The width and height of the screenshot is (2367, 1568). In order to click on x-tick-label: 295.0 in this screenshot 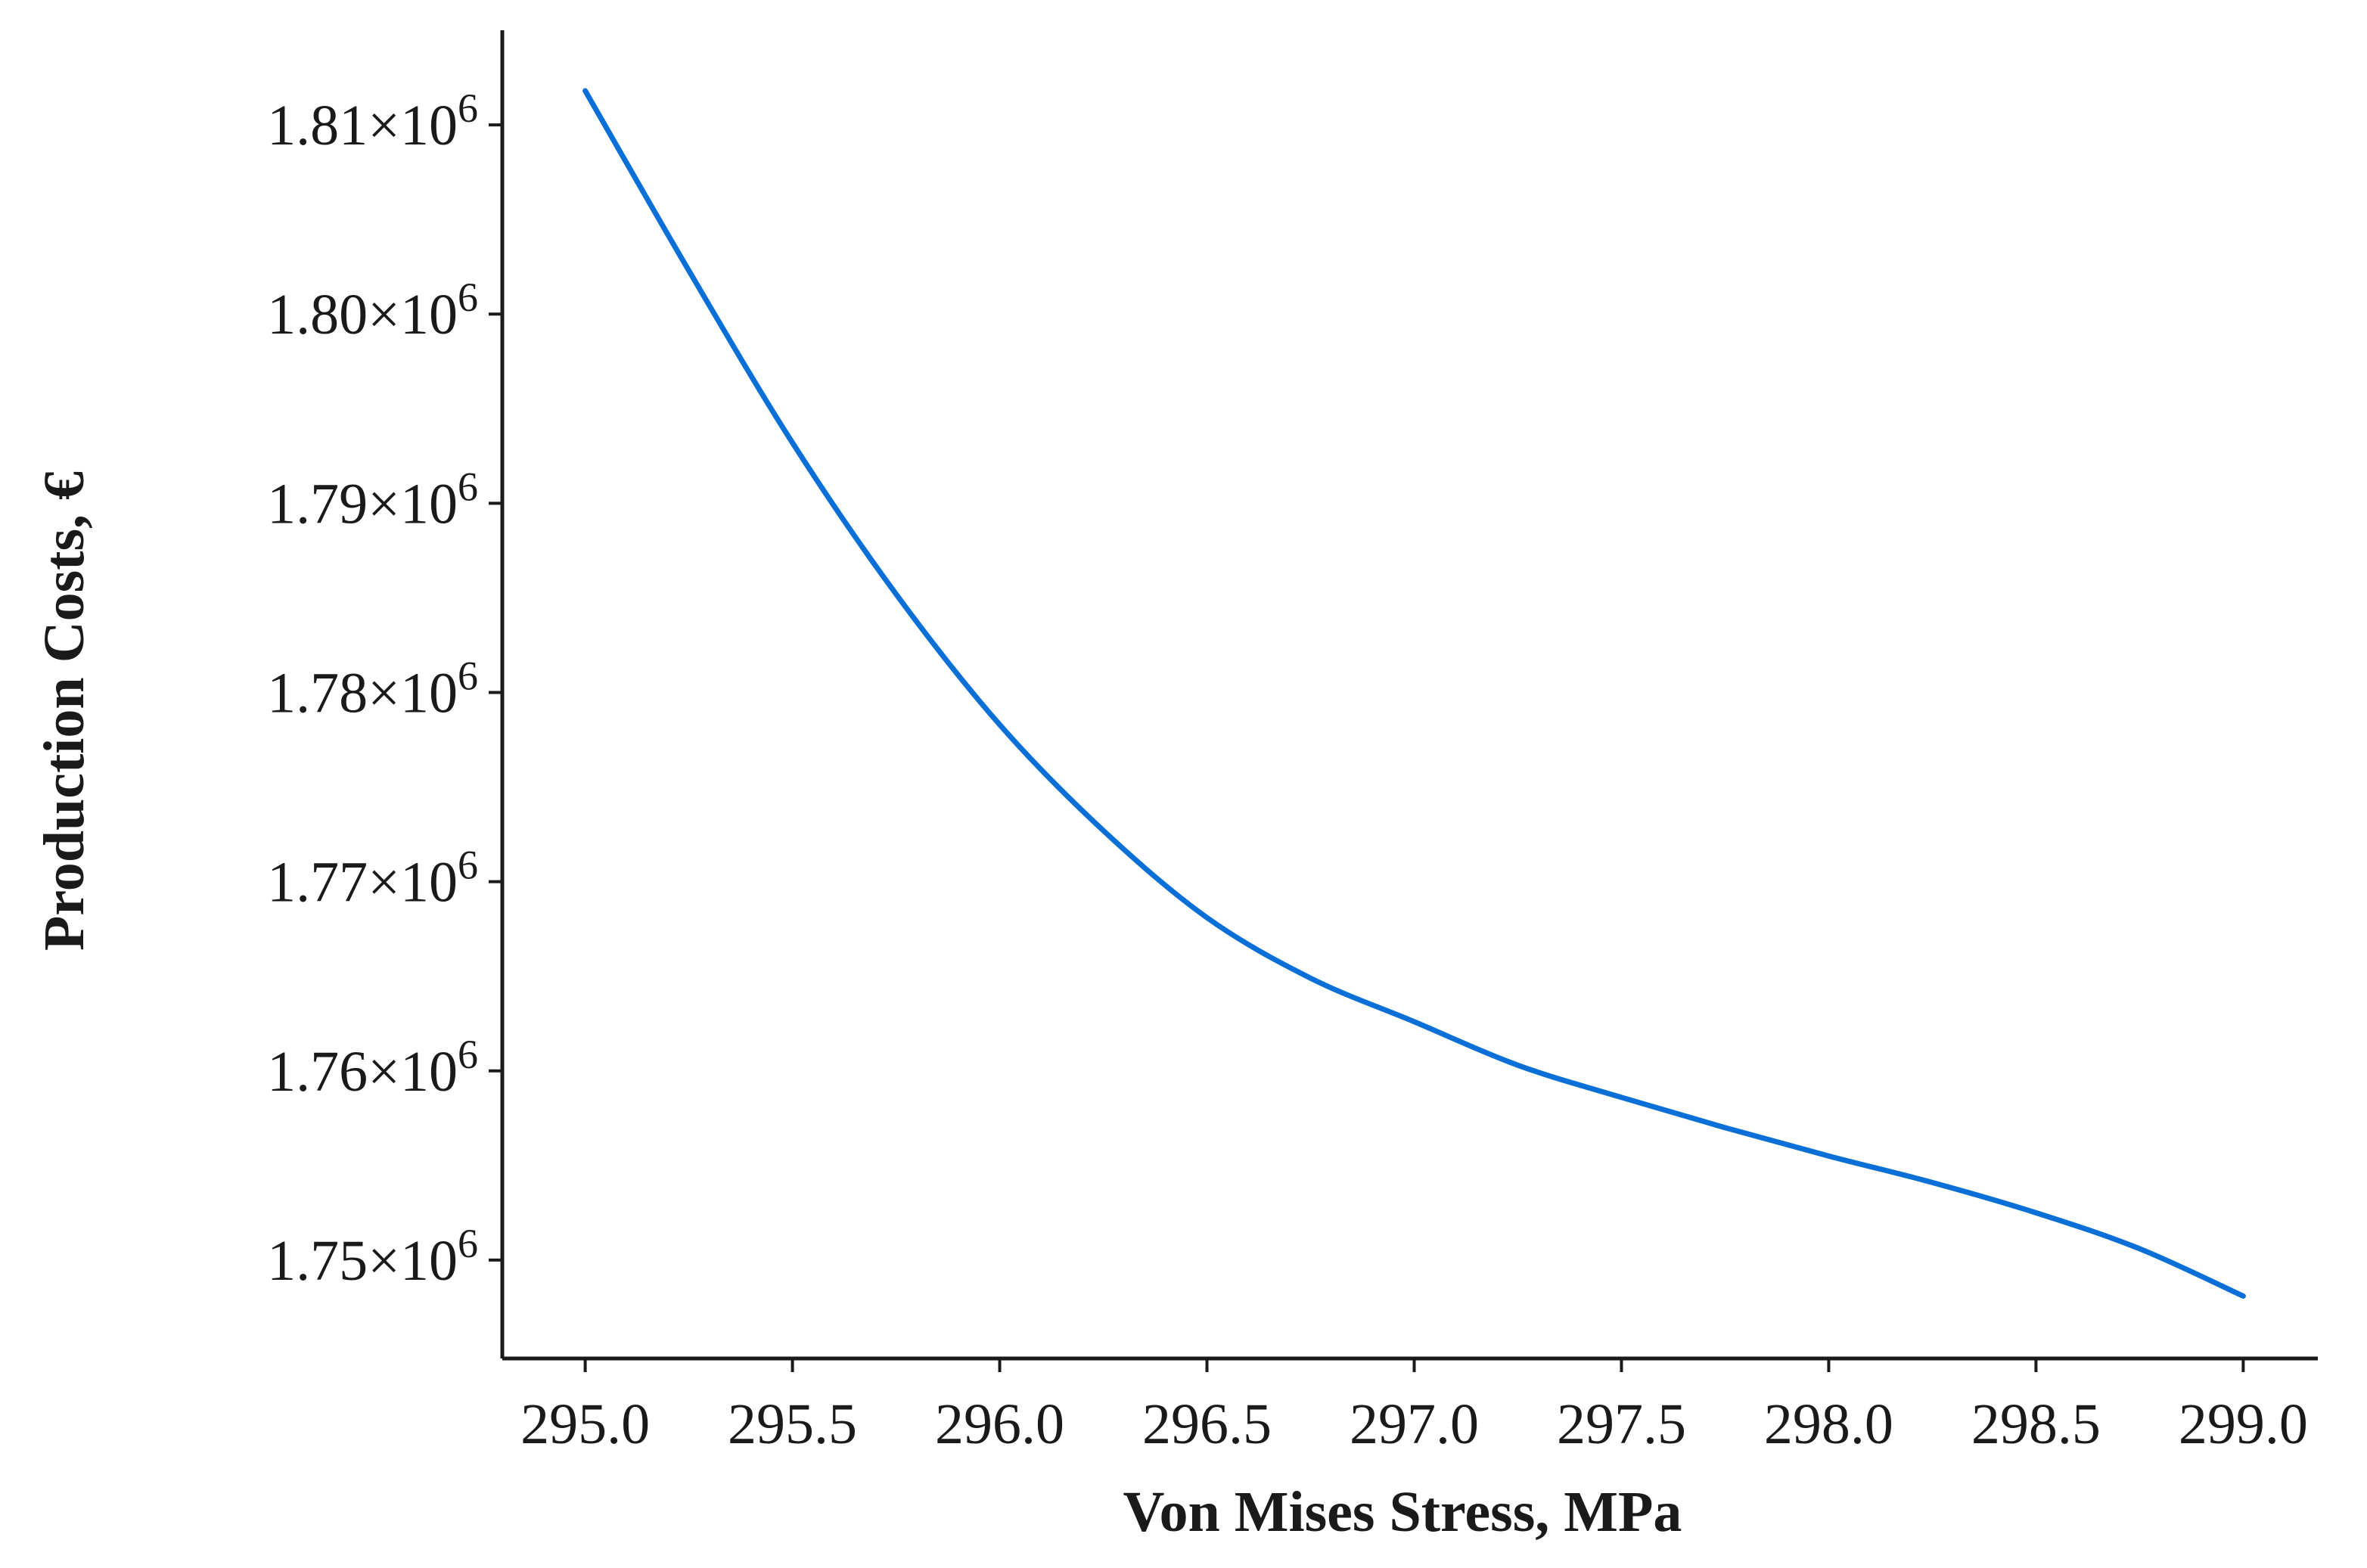, I will do `click(585, 1424)`.